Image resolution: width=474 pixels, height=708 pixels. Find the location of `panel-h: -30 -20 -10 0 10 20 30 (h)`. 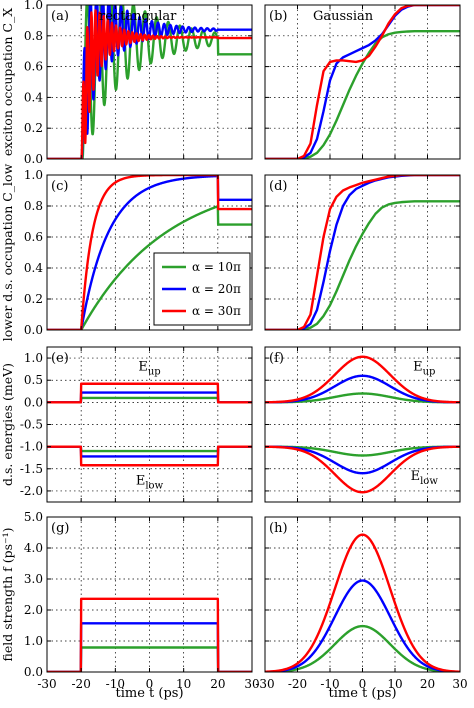

panel-h: -30 -20 -10 0 10 20 30 (h) is located at coordinates (361, 603).